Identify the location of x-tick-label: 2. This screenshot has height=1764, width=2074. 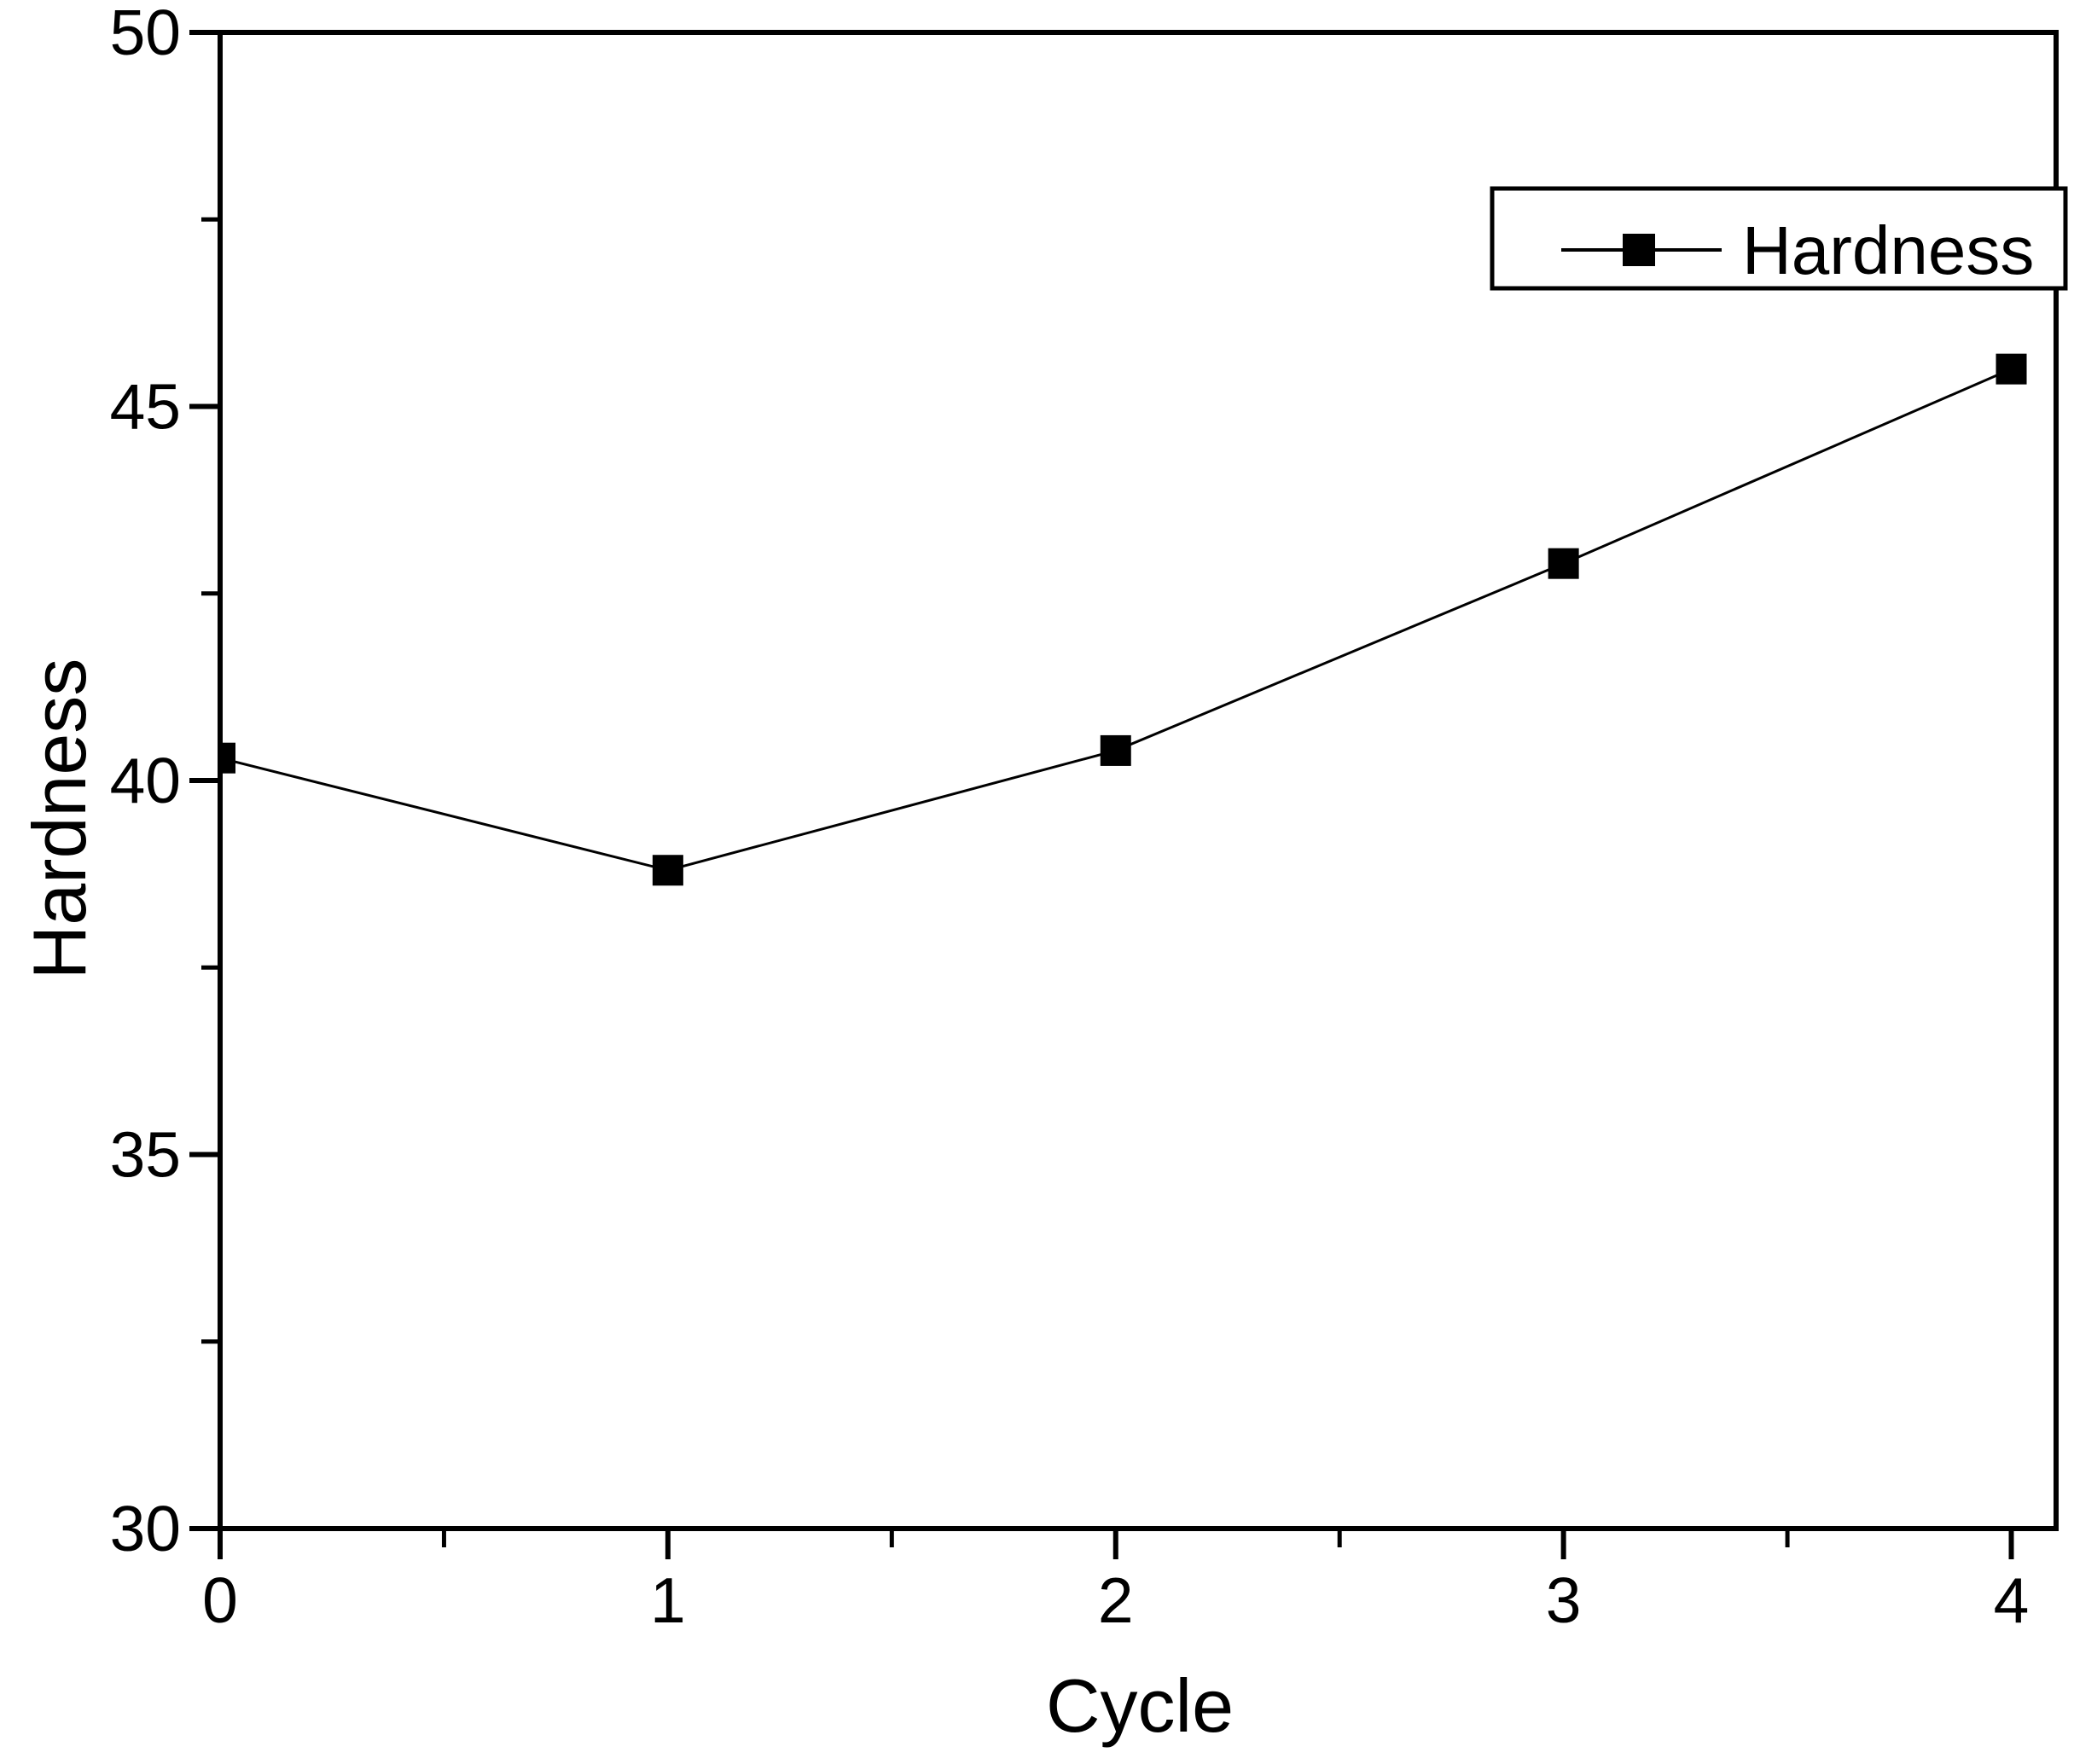
(1116, 1600).